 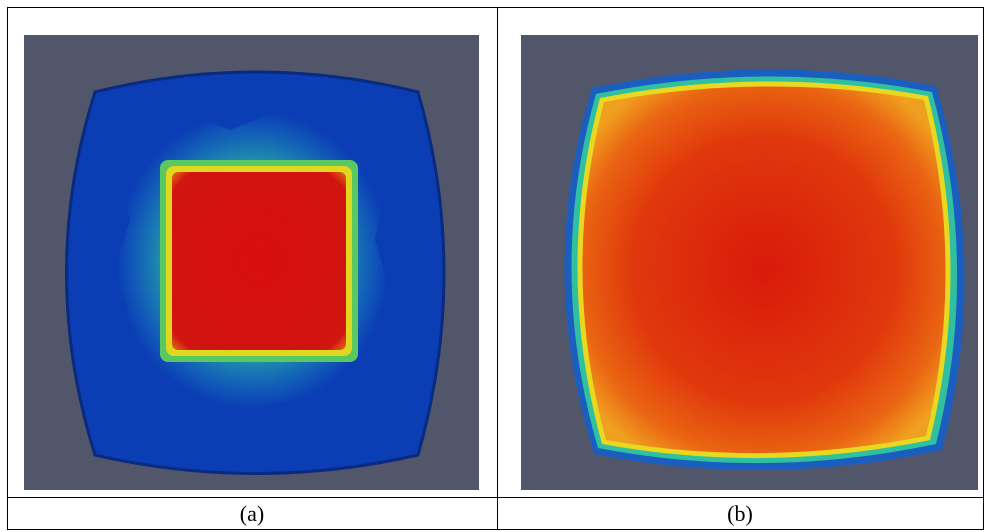 I want to click on caption: (b), so click(x=740, y=513).